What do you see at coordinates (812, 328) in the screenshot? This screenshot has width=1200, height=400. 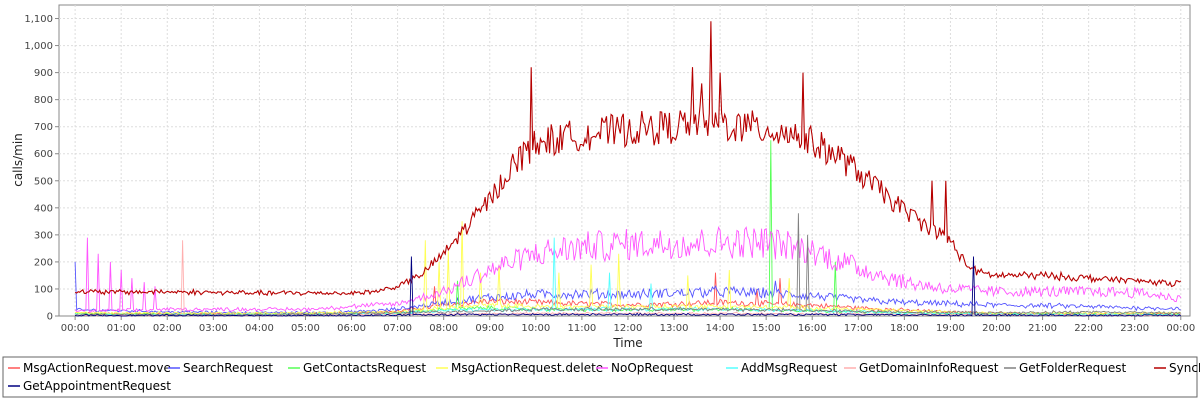 I see `x-tick-label: 16:00` at bounding box center [812, 328].